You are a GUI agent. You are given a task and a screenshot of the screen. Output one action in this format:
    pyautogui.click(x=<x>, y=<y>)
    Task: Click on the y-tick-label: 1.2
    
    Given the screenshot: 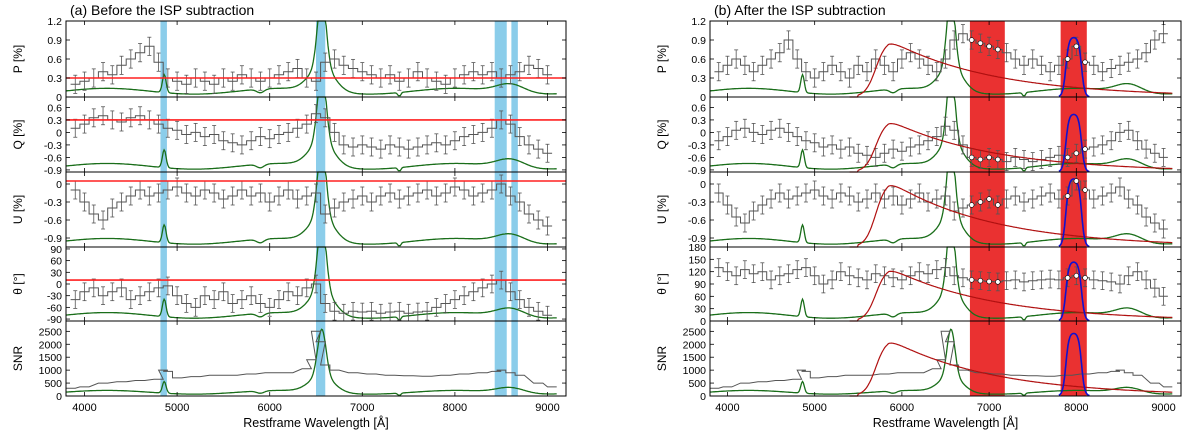 What is the action you would take?
    pyautogui.click(x=698, y=22)
    